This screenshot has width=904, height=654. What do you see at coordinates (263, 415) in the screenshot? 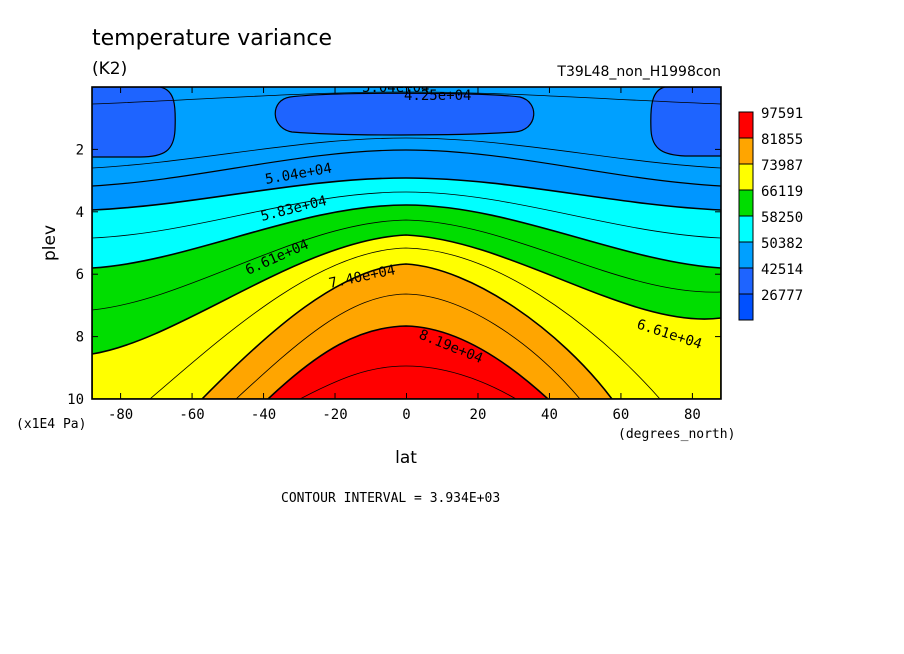
I see `x-tick-label: -40` at bounding box center [263, 415].